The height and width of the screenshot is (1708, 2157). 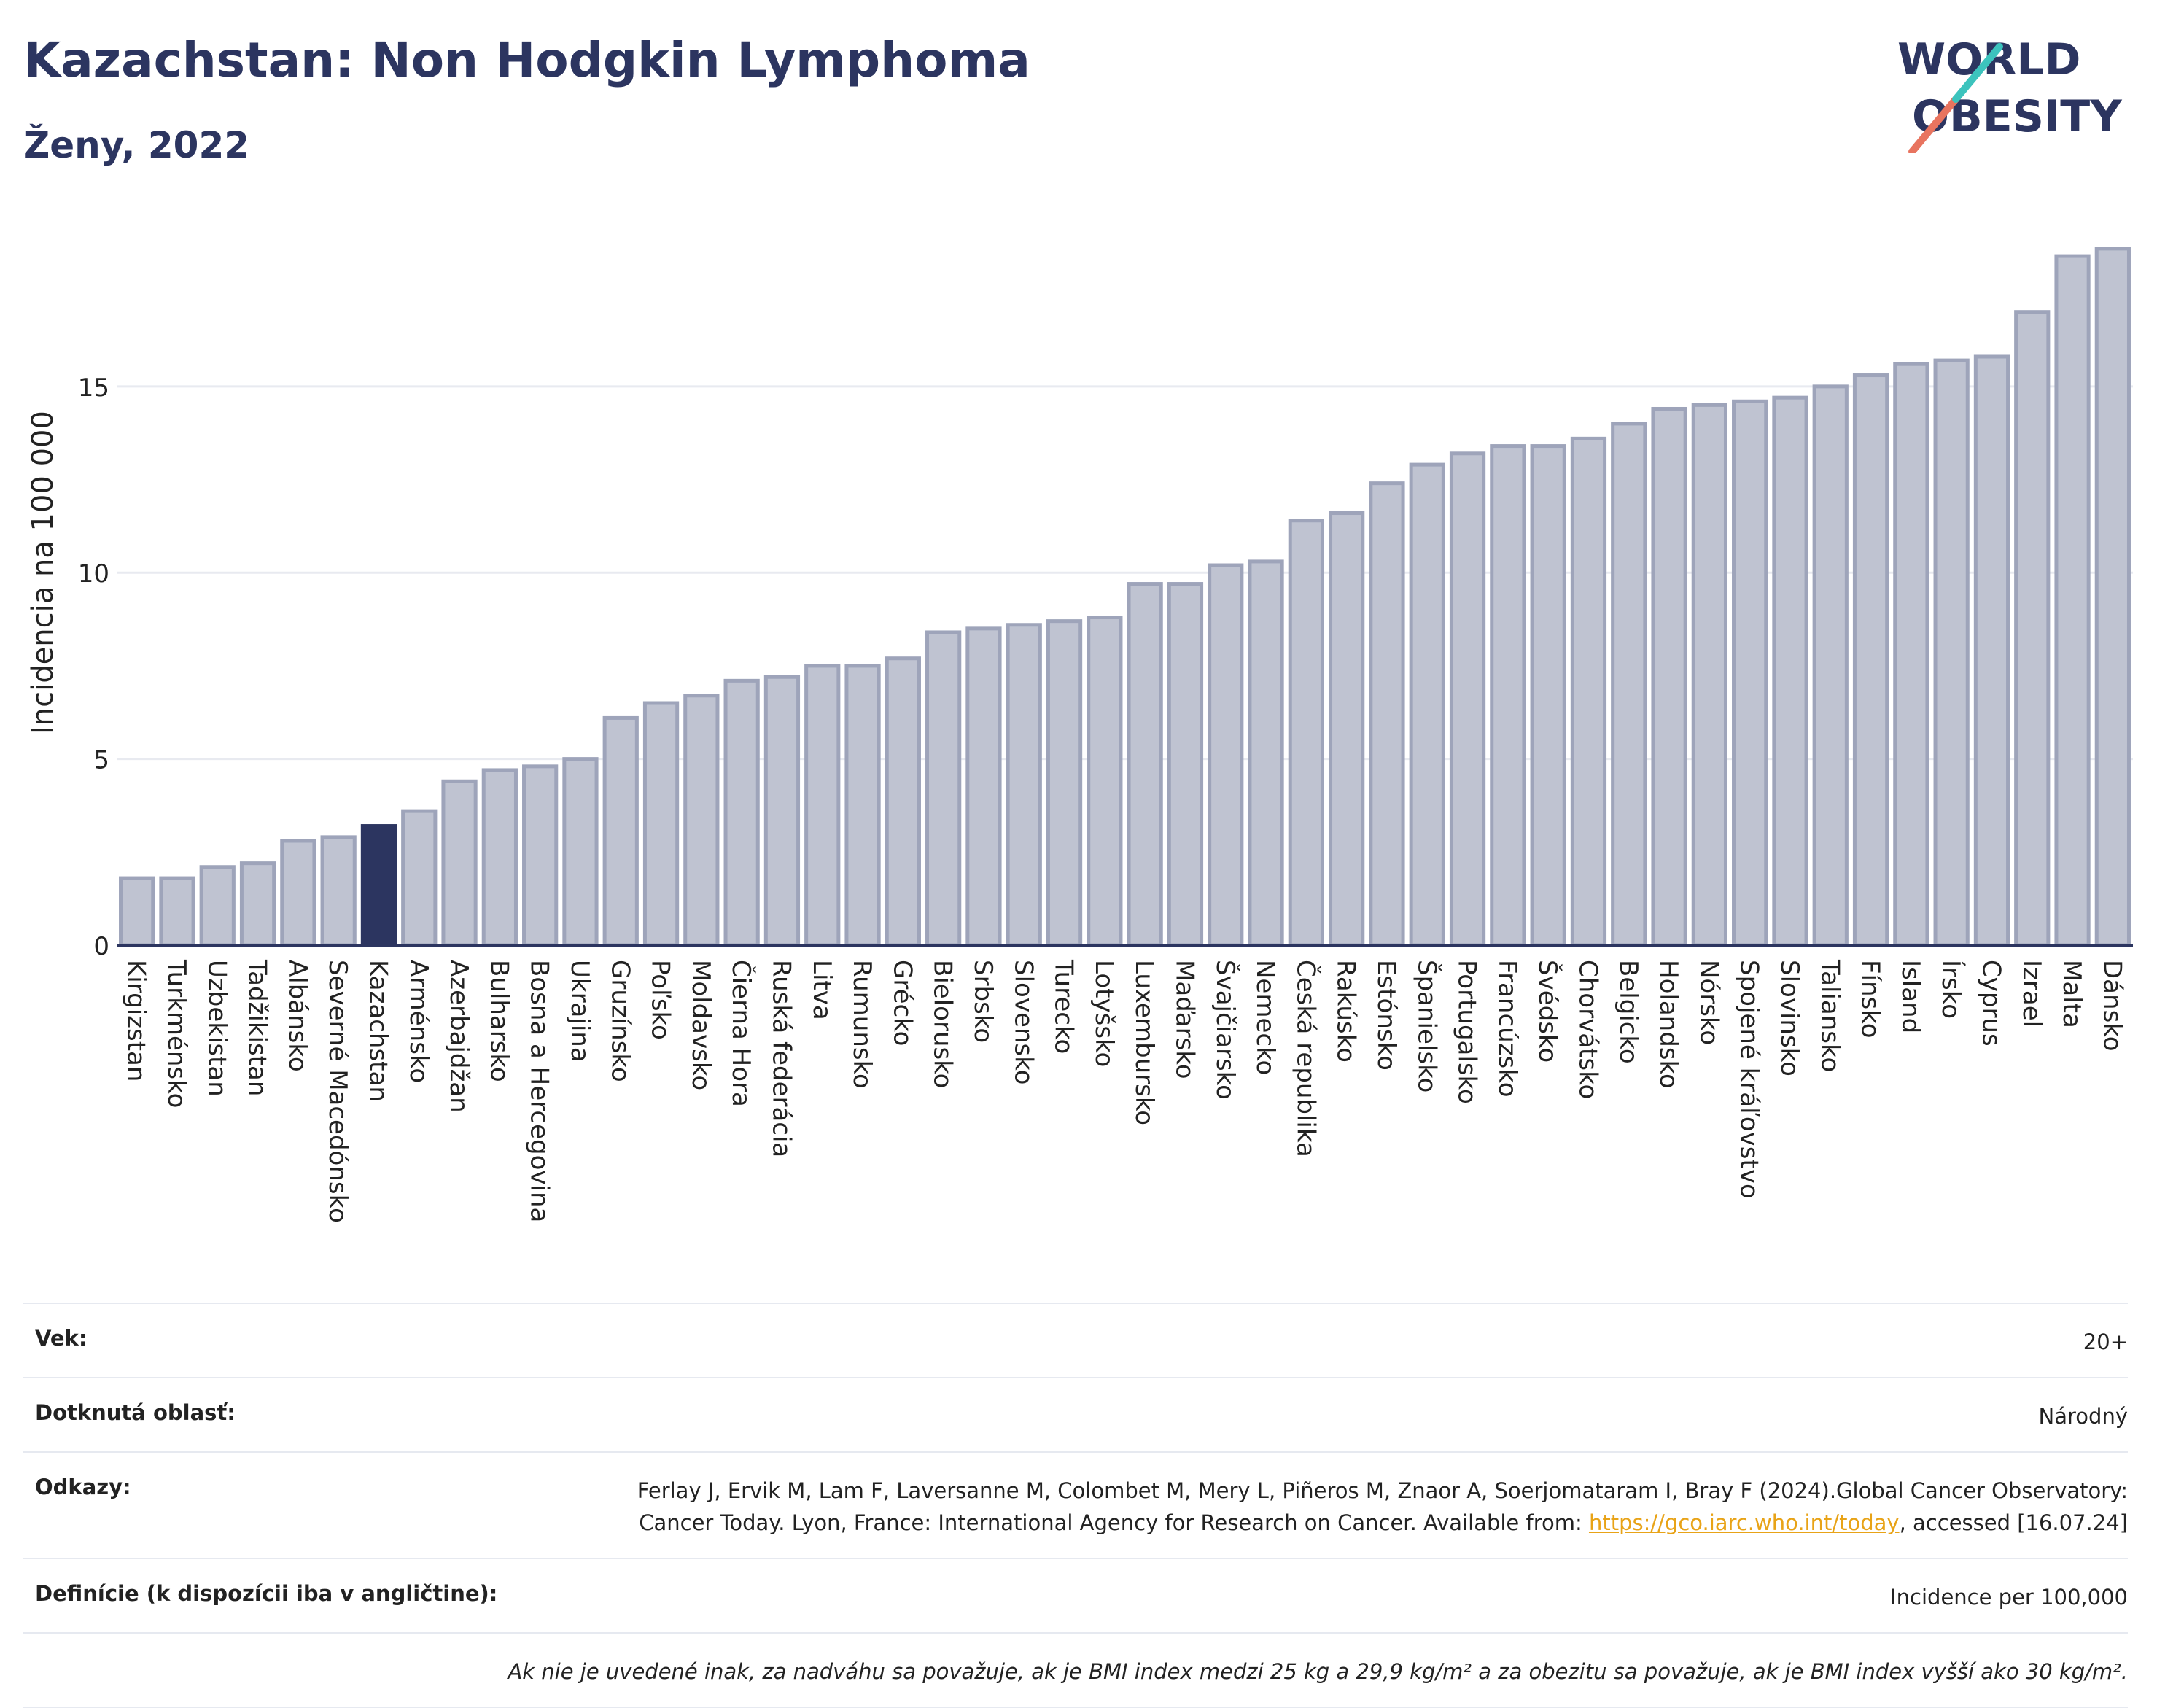 I want to click on bar-ukrajina, so click(x=580, y=852).